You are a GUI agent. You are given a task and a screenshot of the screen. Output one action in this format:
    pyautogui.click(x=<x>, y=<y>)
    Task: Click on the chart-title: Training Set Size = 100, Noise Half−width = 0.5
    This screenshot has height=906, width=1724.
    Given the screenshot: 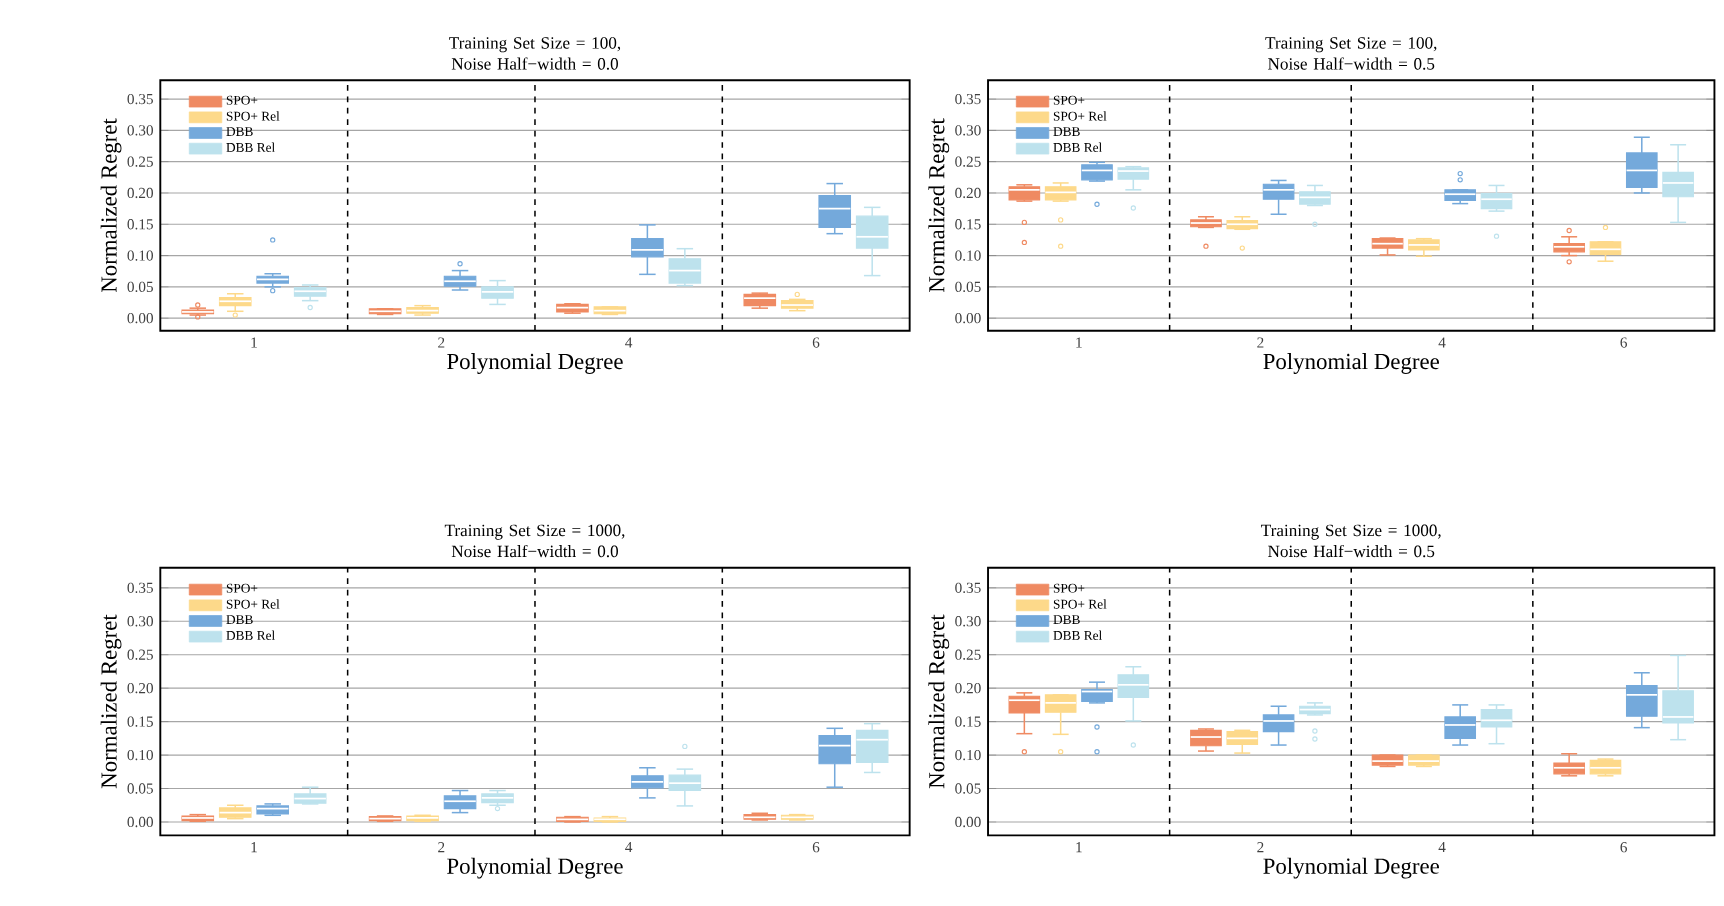 What is the action you would take?
    pyautogui.click(x=1351, y=53)
    